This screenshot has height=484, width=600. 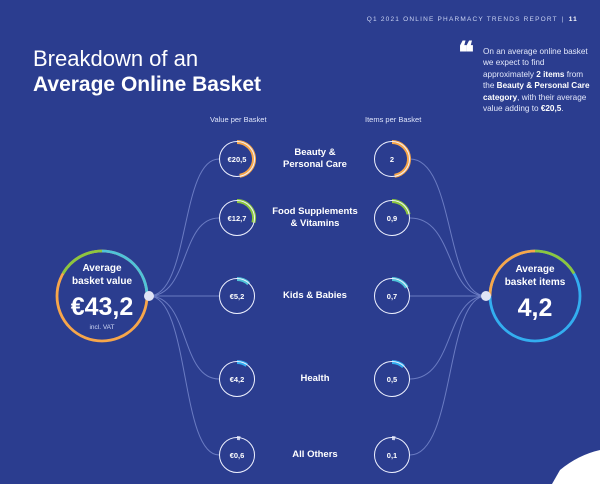 I want to click on right-total: Average basket items 4,2, so click(x=535, y=293).